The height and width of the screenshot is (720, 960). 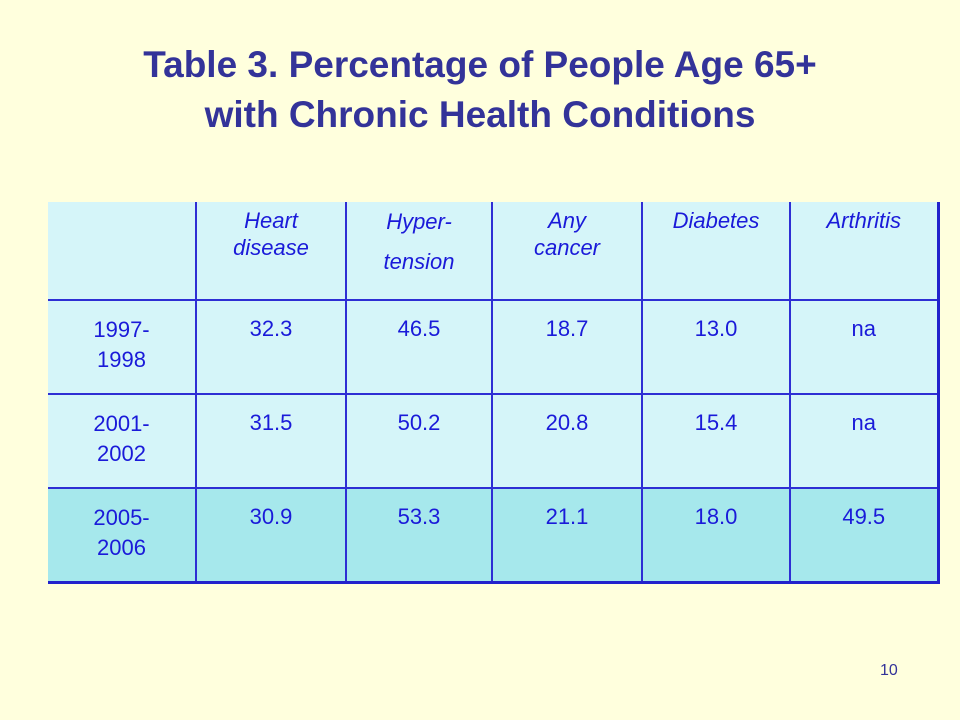 I want to click on year-line: 1997-, so click(x=121, y=329).